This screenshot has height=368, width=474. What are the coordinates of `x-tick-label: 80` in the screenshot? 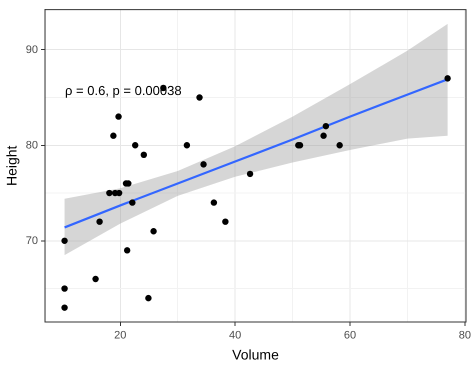 It's located at (464, 336).